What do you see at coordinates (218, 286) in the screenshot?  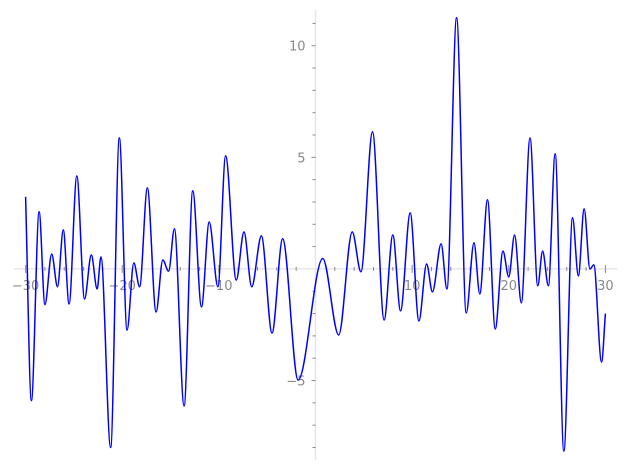 I see `x-tick-label: −10` at bounding box center [218, 286].